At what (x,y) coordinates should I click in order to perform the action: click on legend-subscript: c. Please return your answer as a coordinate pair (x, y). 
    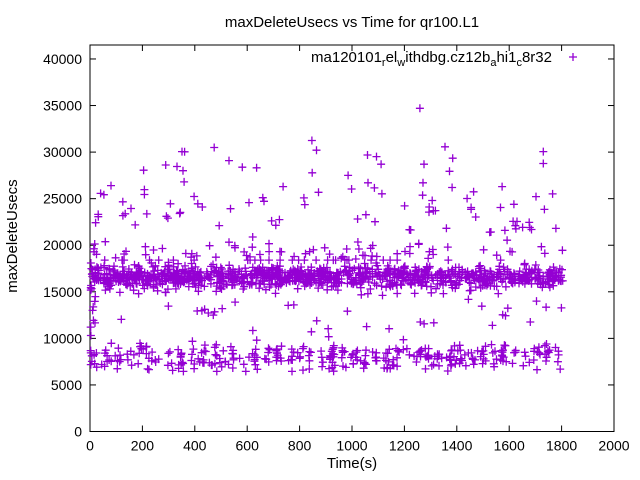
    Looking at the image, I should click on (519, 63).